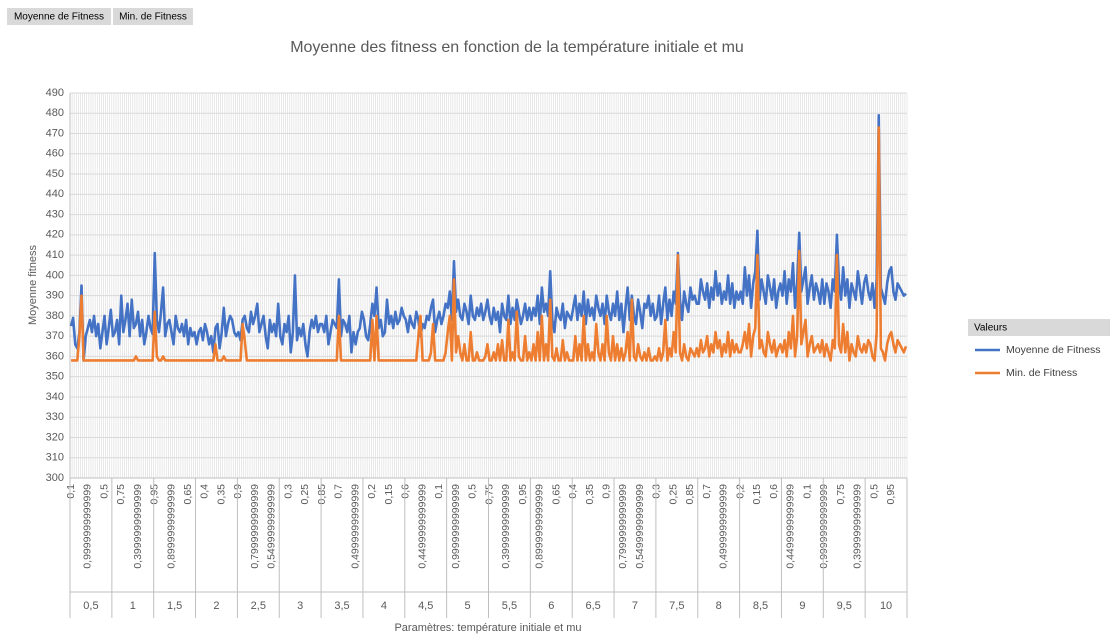  Describe the element at coordinates (55, 154) in the screenshot. I see `y-tick-label: 460` at that location.